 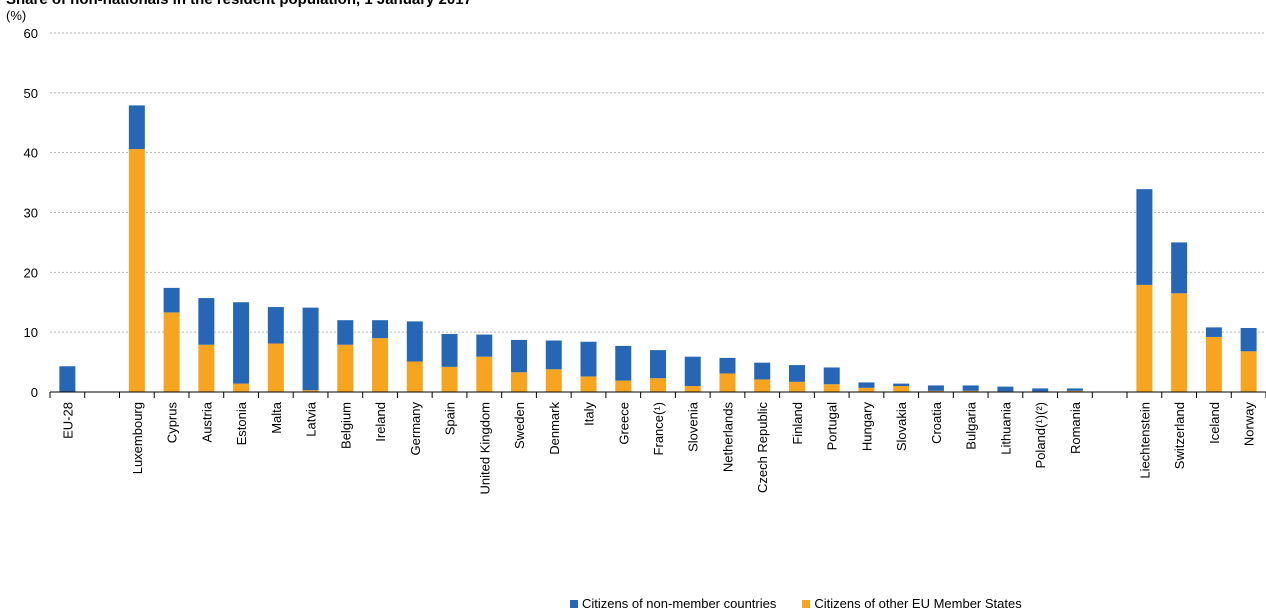 What do you see at coordinates (679, 603) in the screenshot?
I see `legend-label-non-member: Citizens of non-member countries` at bounding box center [679, 603].